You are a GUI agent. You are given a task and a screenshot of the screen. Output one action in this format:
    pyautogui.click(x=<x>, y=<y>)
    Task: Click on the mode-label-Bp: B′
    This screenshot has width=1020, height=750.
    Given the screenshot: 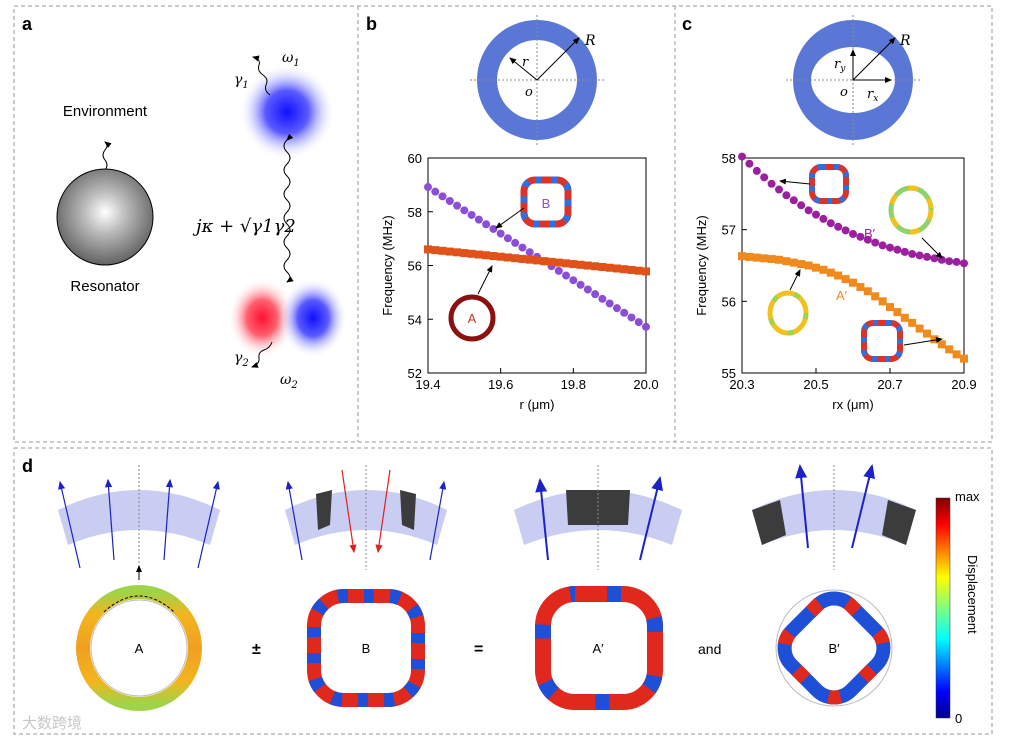 What is the action you would take?
    pyautogui.click(x=834, y=648)
    